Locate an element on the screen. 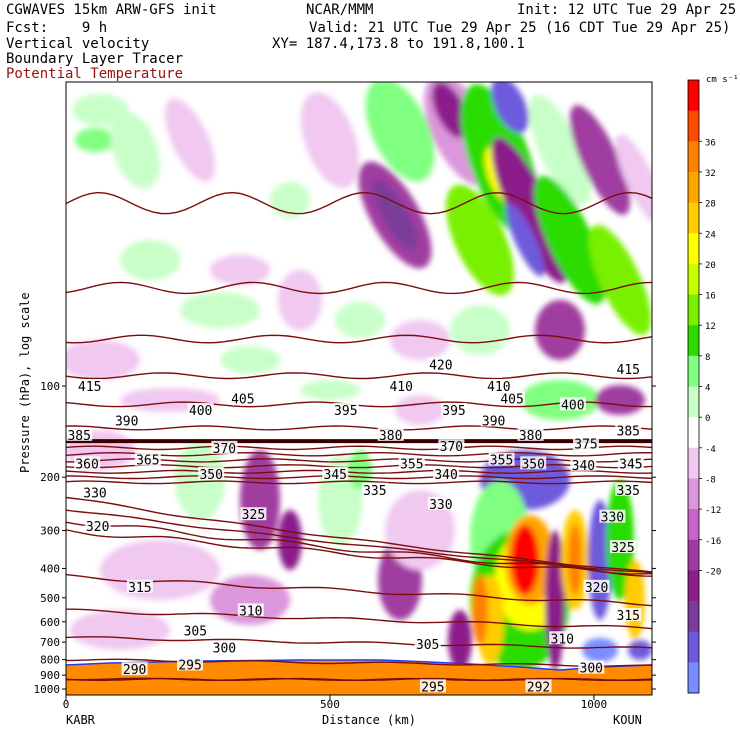 The height and width of the screenshot is (740, 740). colorbar-tick-label: 36 is located at coordinates (710, 143).